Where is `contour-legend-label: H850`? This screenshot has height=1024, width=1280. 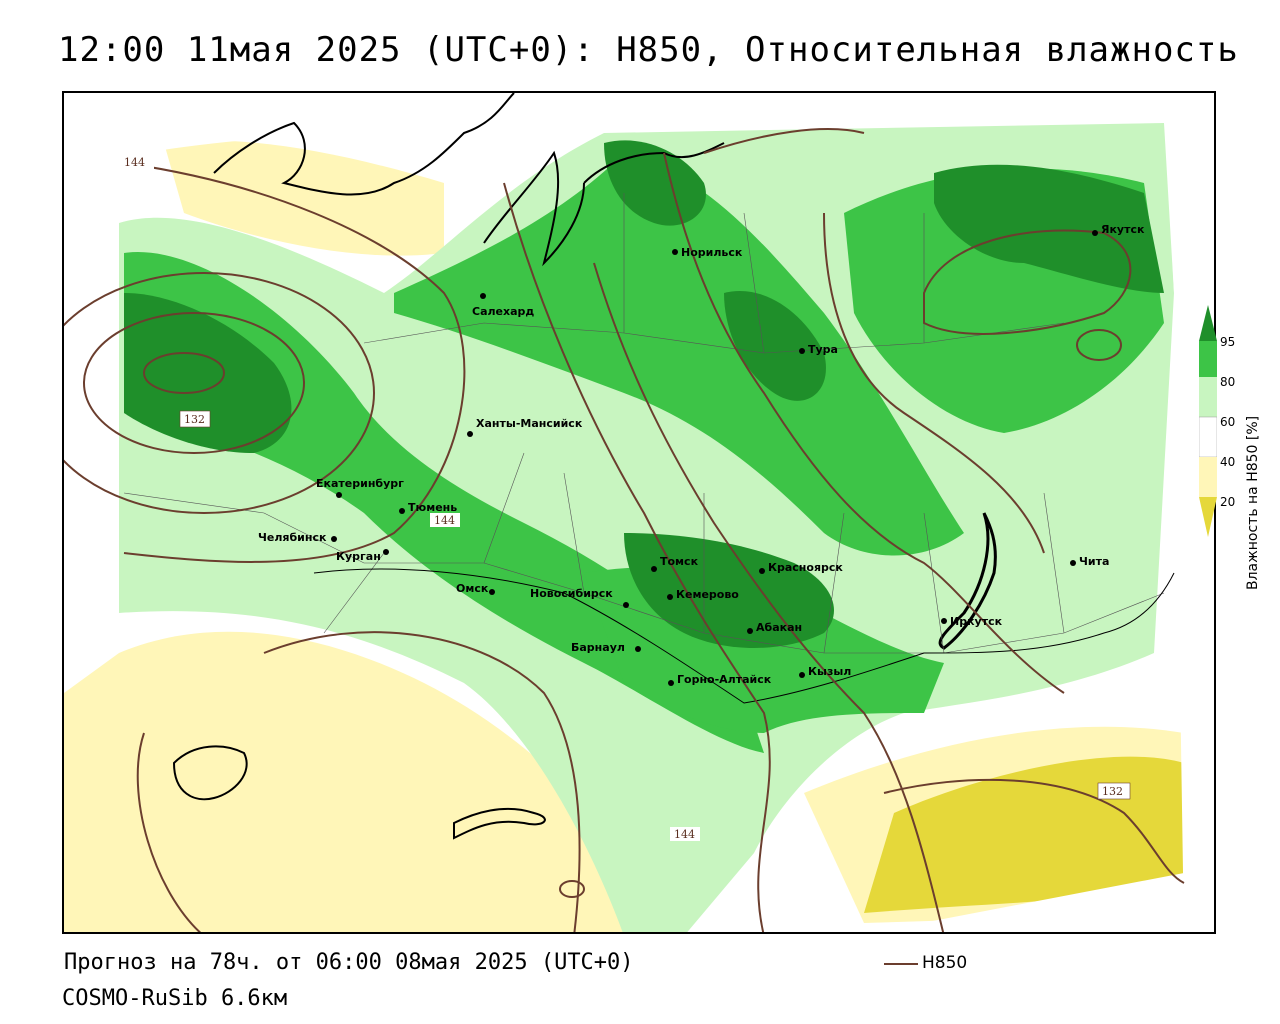
contour-legend-label: H850 is located at coordinates (945, 963).